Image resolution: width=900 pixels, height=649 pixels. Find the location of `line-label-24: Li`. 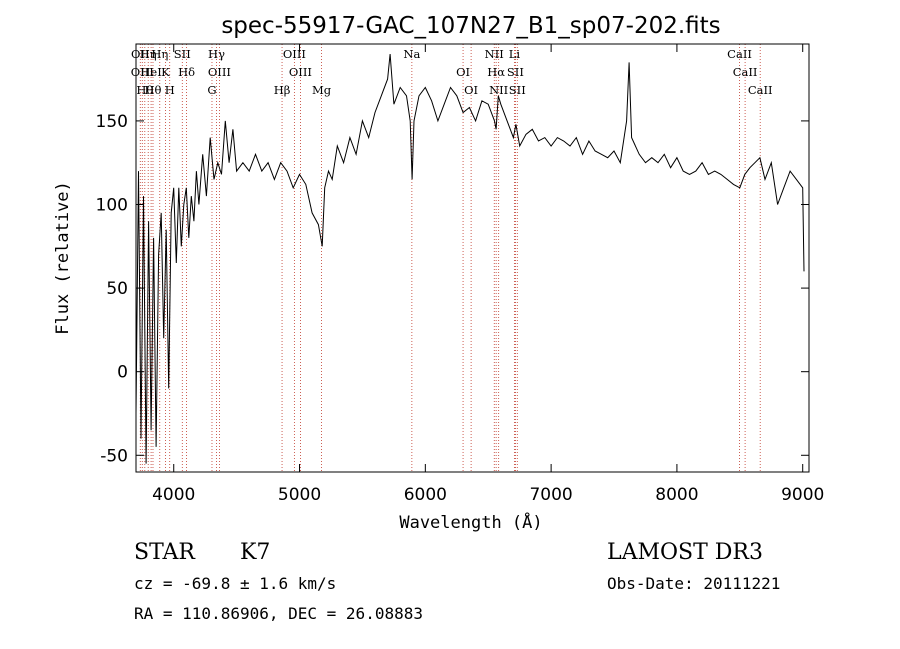

line-label-24: Li is located at coordinates (515, 54).